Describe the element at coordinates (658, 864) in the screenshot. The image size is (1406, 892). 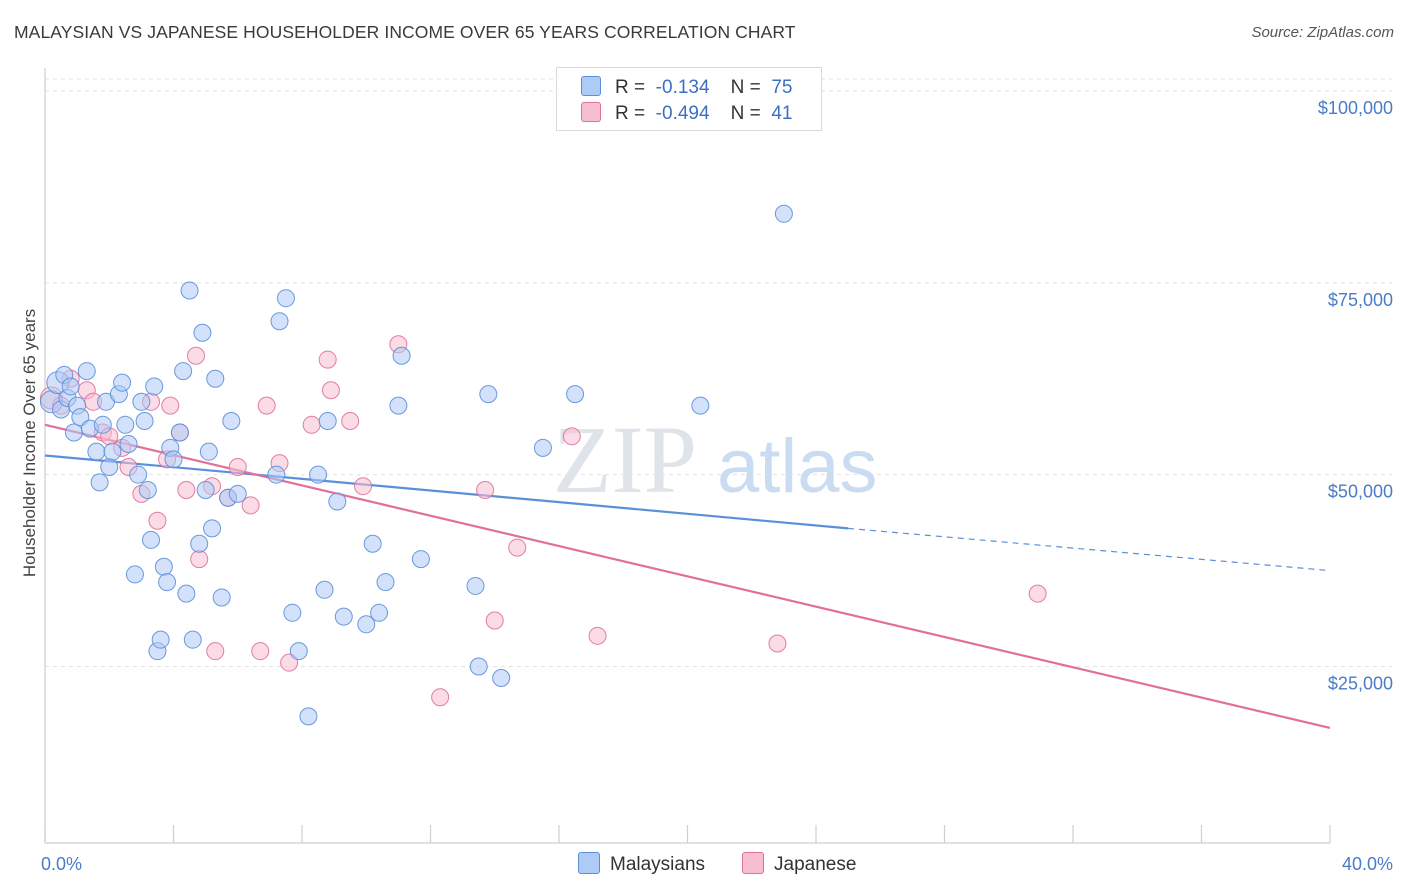
I see `bottom-legend-label: Malaysians` at that location.